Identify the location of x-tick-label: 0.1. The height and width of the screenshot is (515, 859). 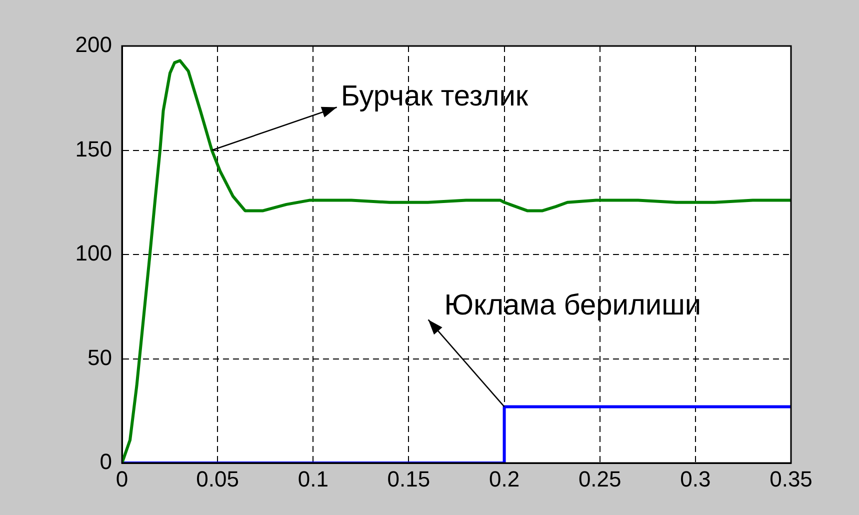
(313, 479).